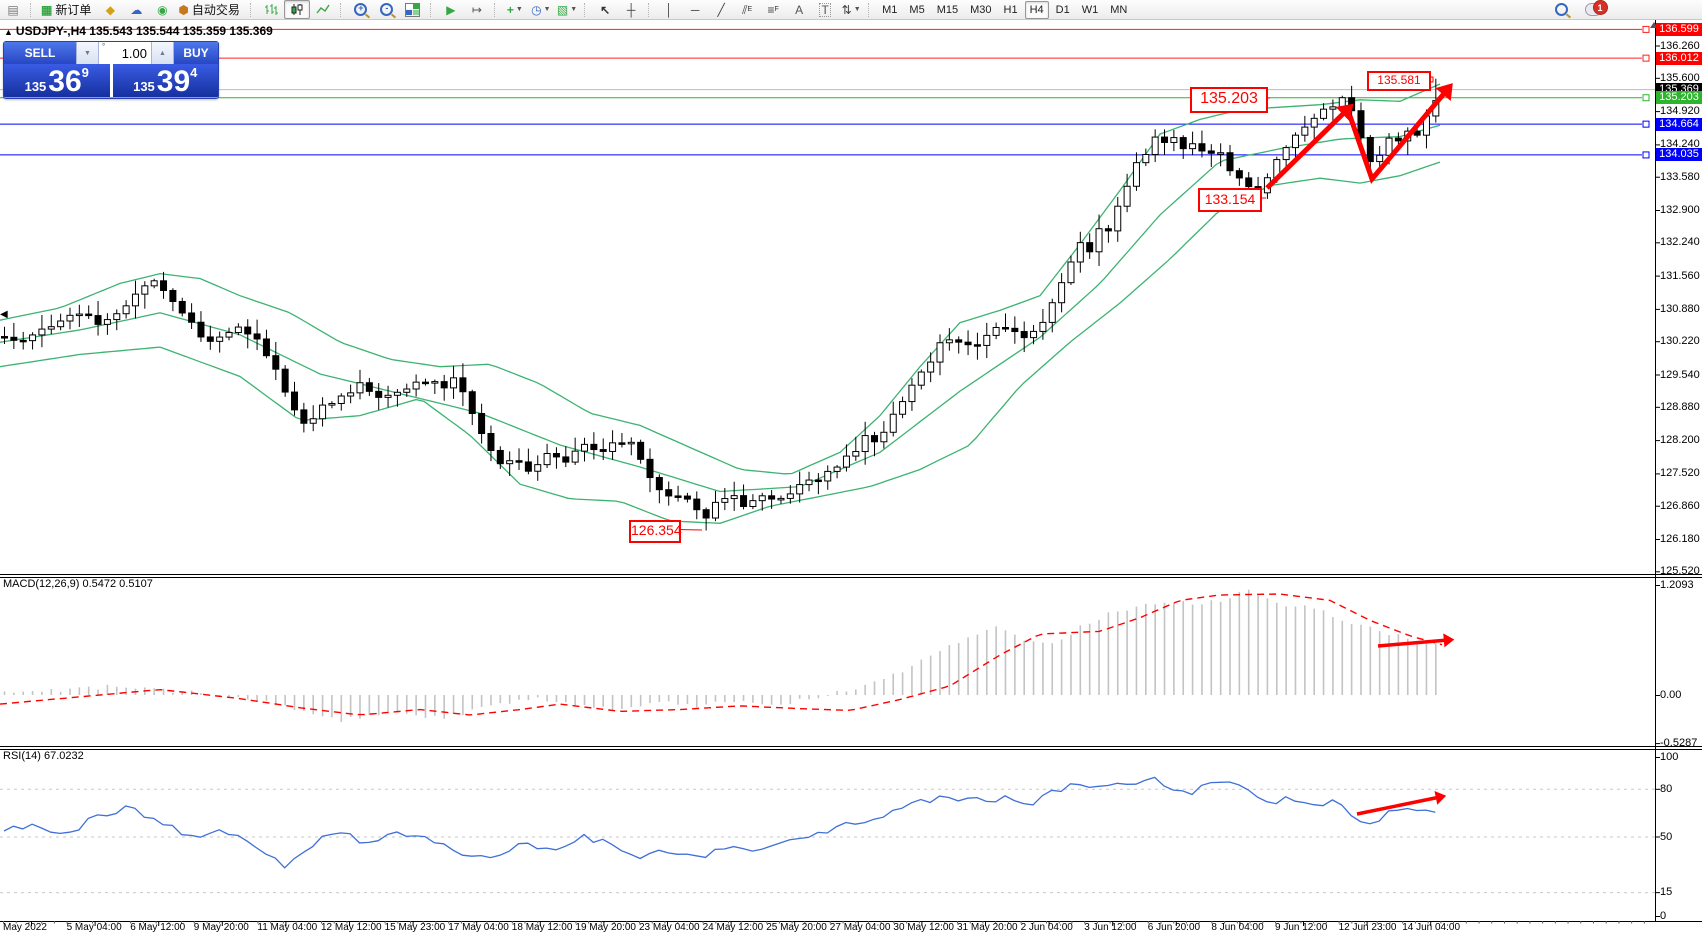 This screenshot has height=934, width=1702. Describe the element at coordinates (655, 531) in the screenshot. I see `annotation-label: 126.354` at that location.